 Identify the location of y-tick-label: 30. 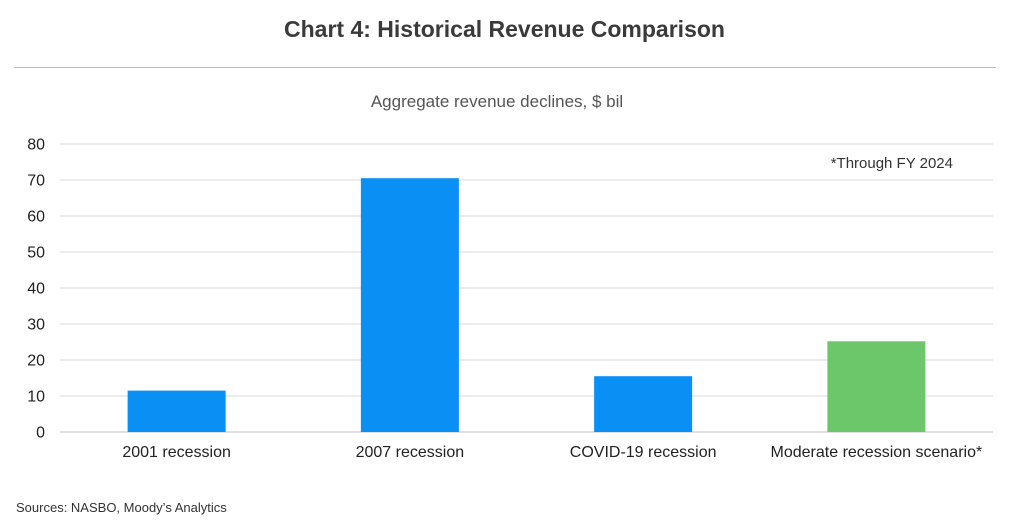
(36, 325).